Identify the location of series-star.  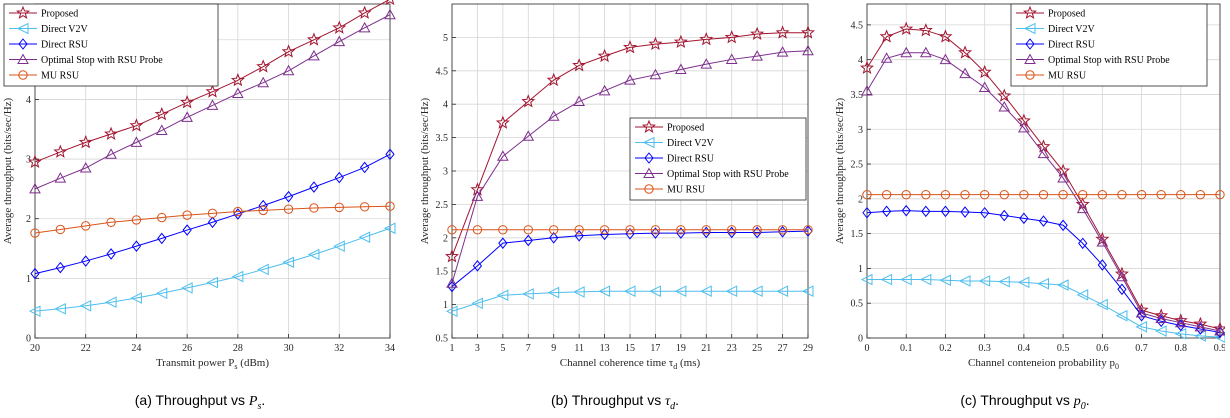
(211, 84).